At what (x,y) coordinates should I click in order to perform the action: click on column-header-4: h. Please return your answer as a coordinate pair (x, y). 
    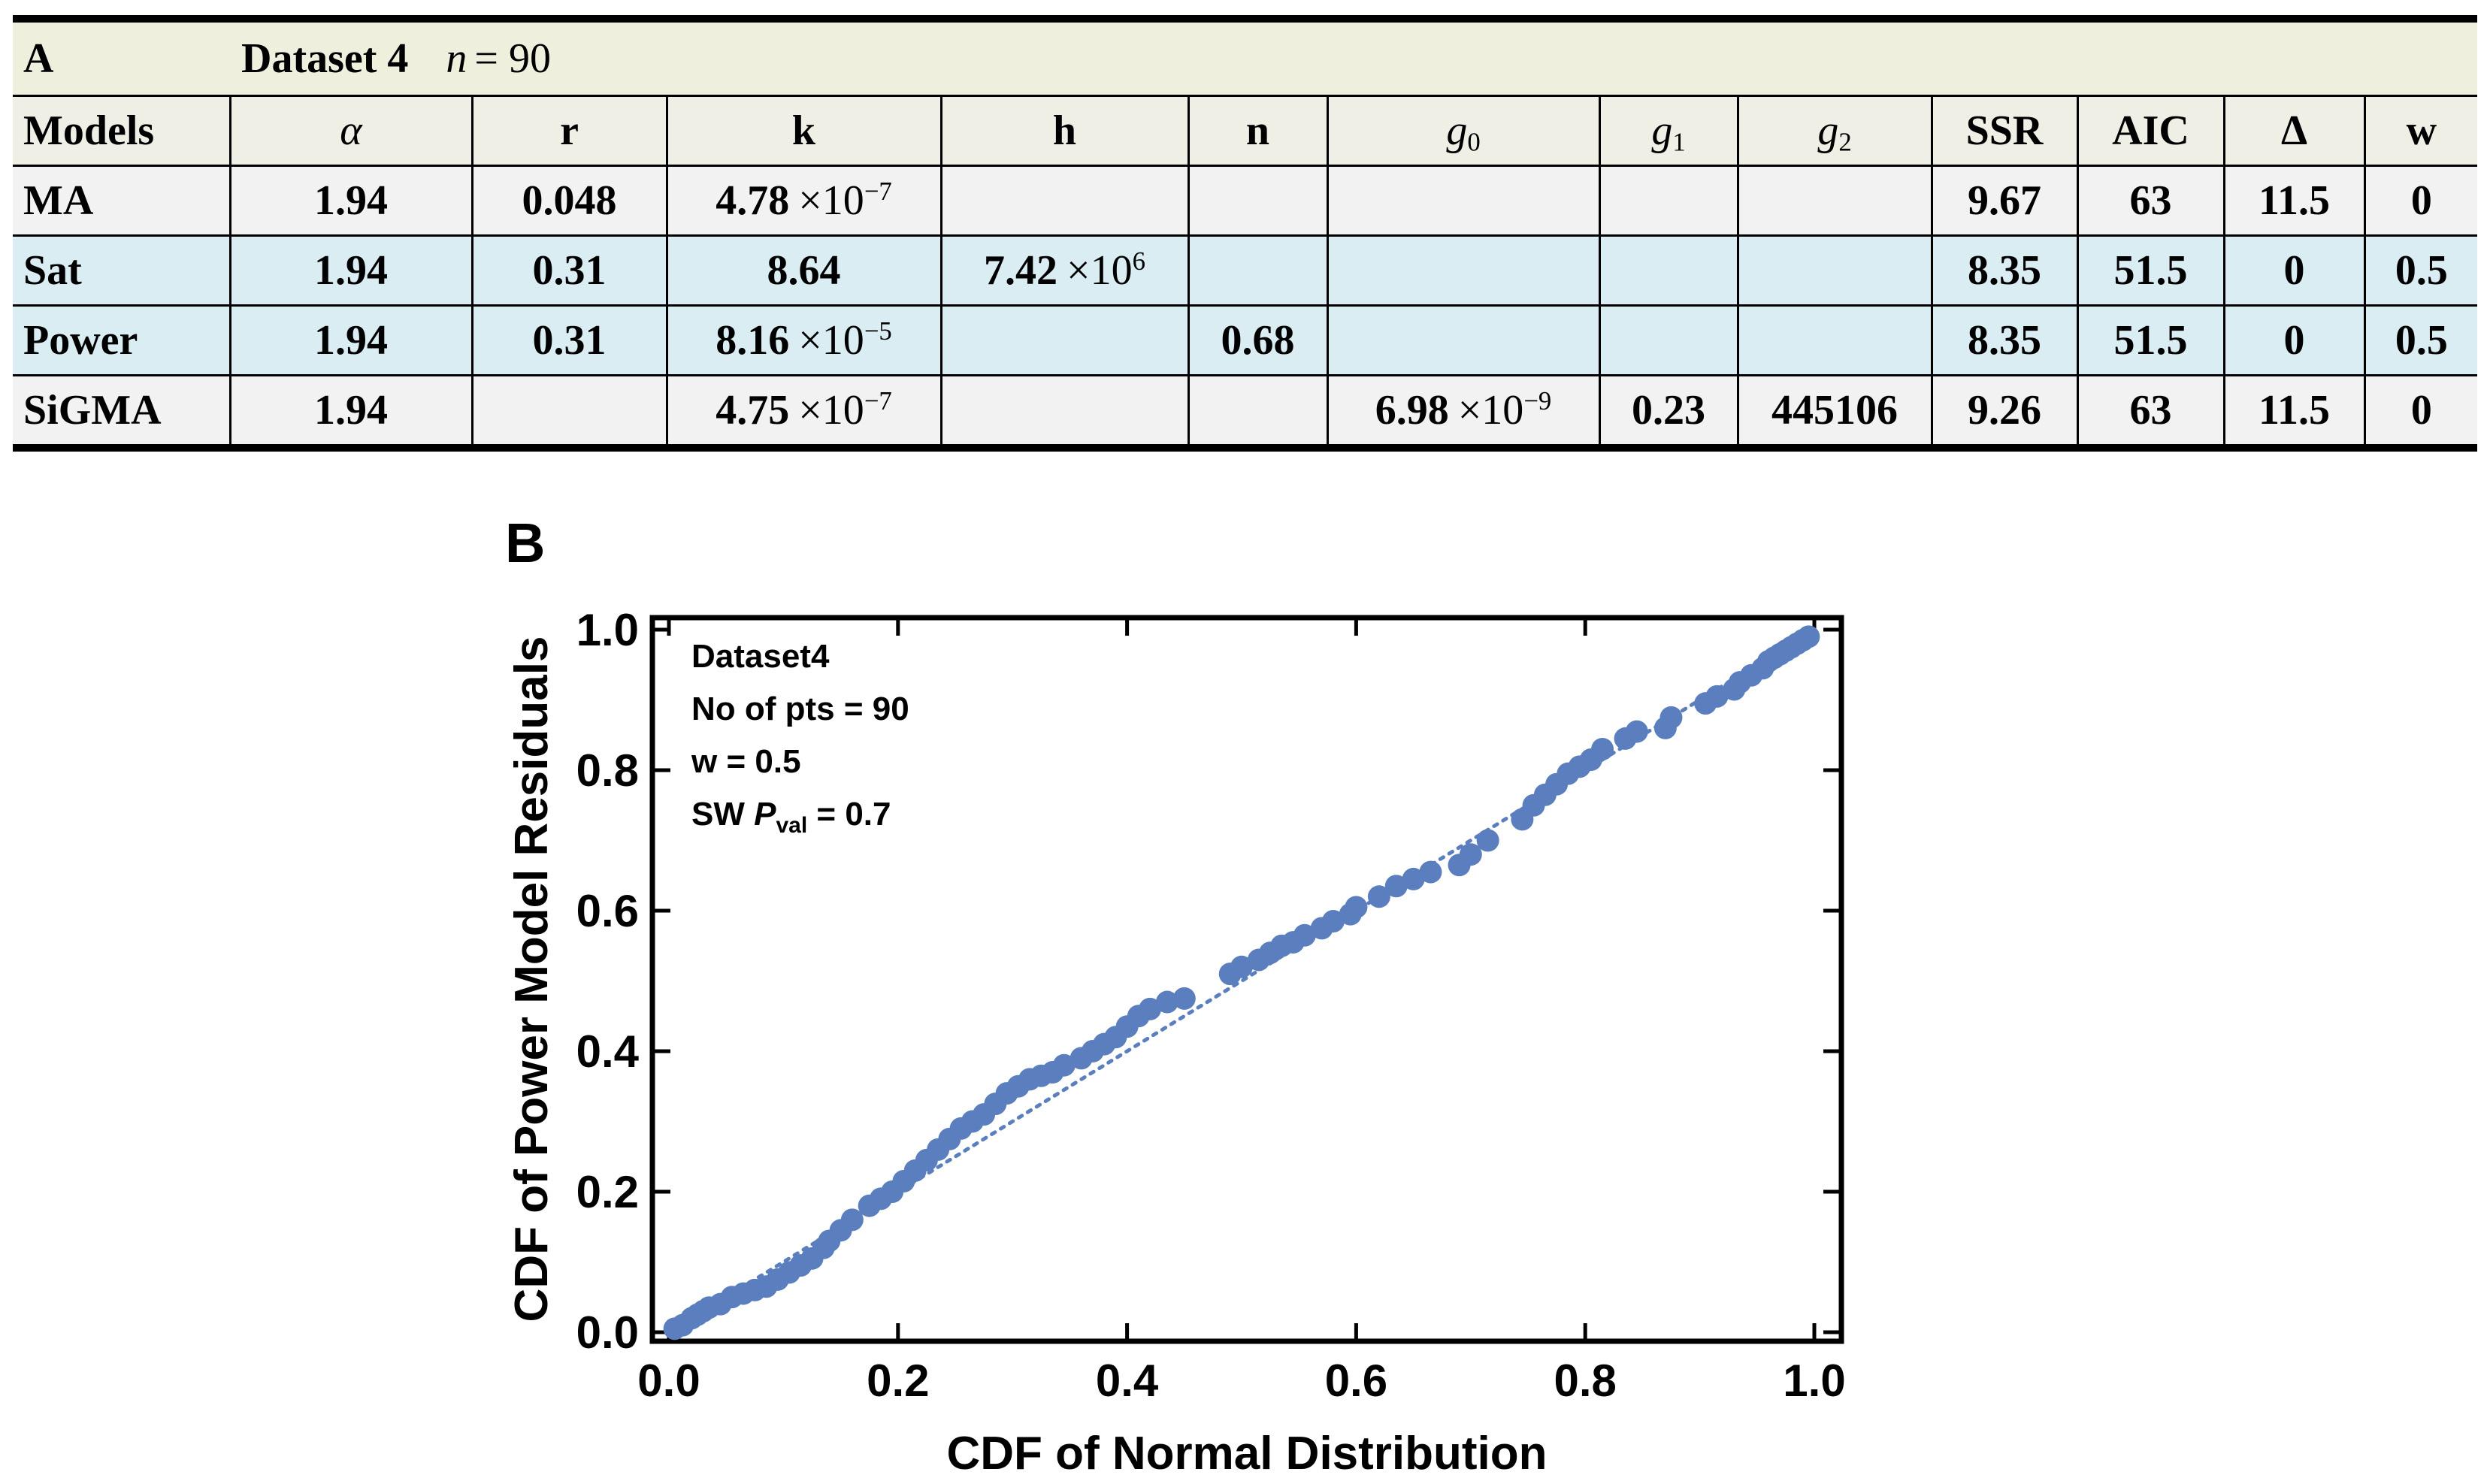
    Looking at the image, I should click on (1064, 131).